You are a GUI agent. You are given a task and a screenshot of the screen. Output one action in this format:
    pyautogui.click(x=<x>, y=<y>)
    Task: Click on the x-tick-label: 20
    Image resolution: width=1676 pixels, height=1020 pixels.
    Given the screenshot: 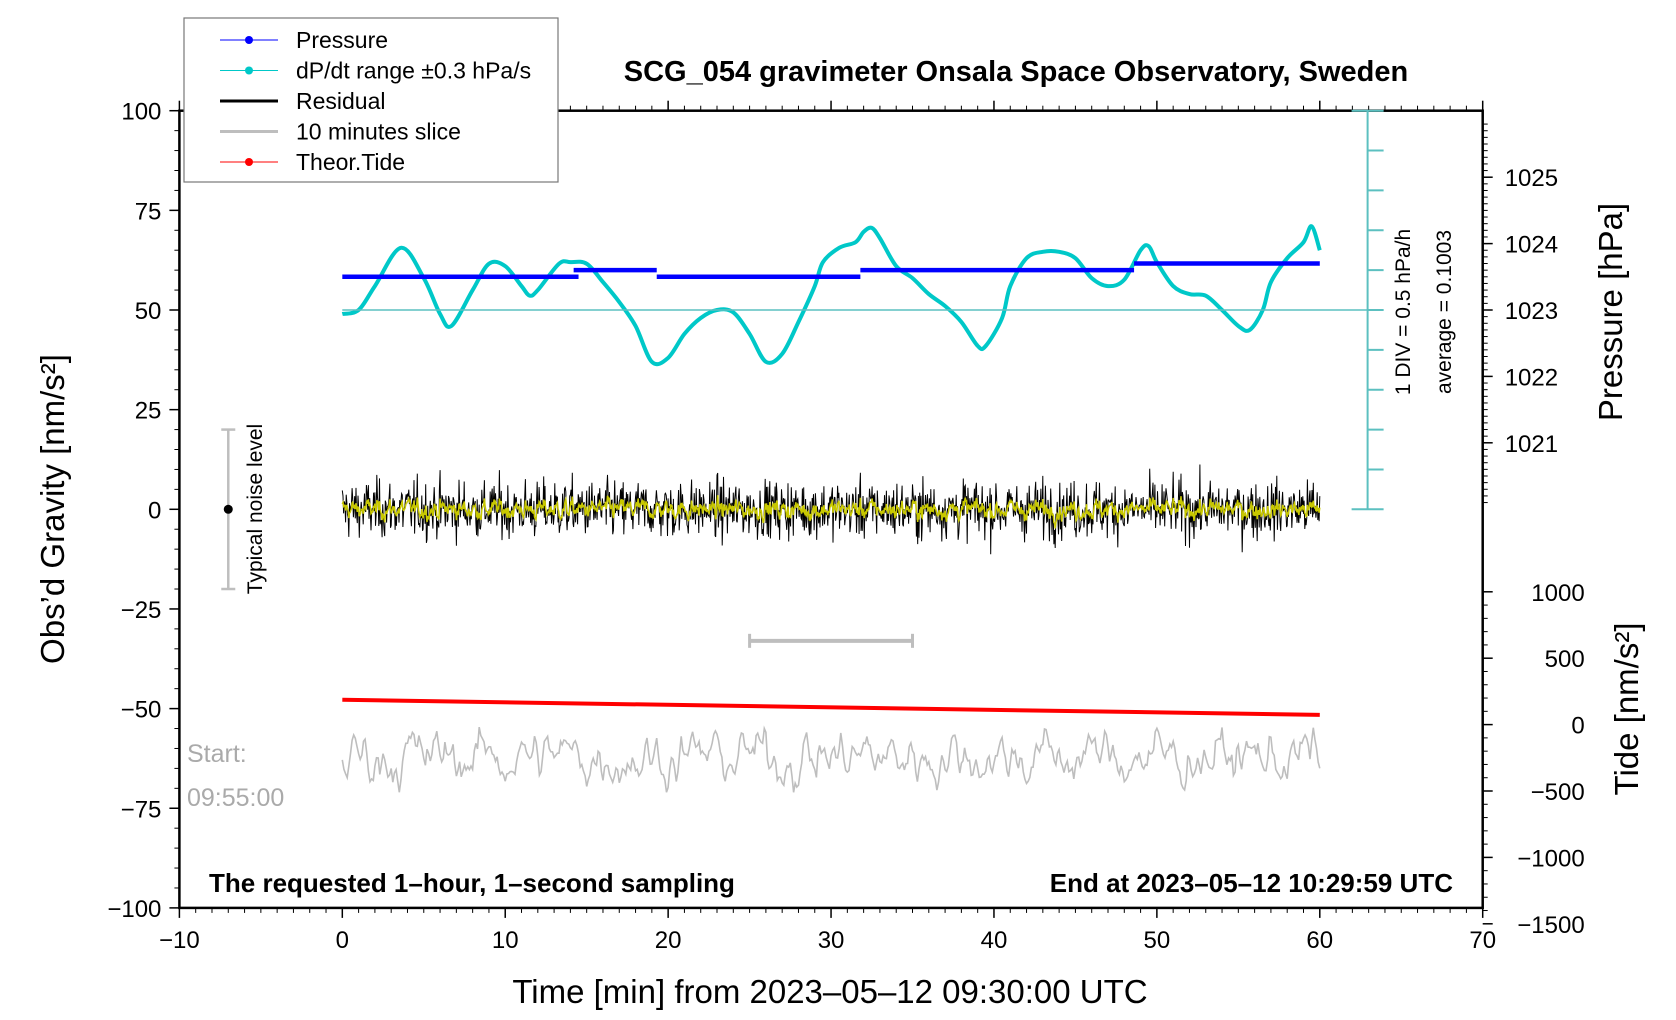 What is the action you would take?
    pyautogui.click(x=668, y=940)
    